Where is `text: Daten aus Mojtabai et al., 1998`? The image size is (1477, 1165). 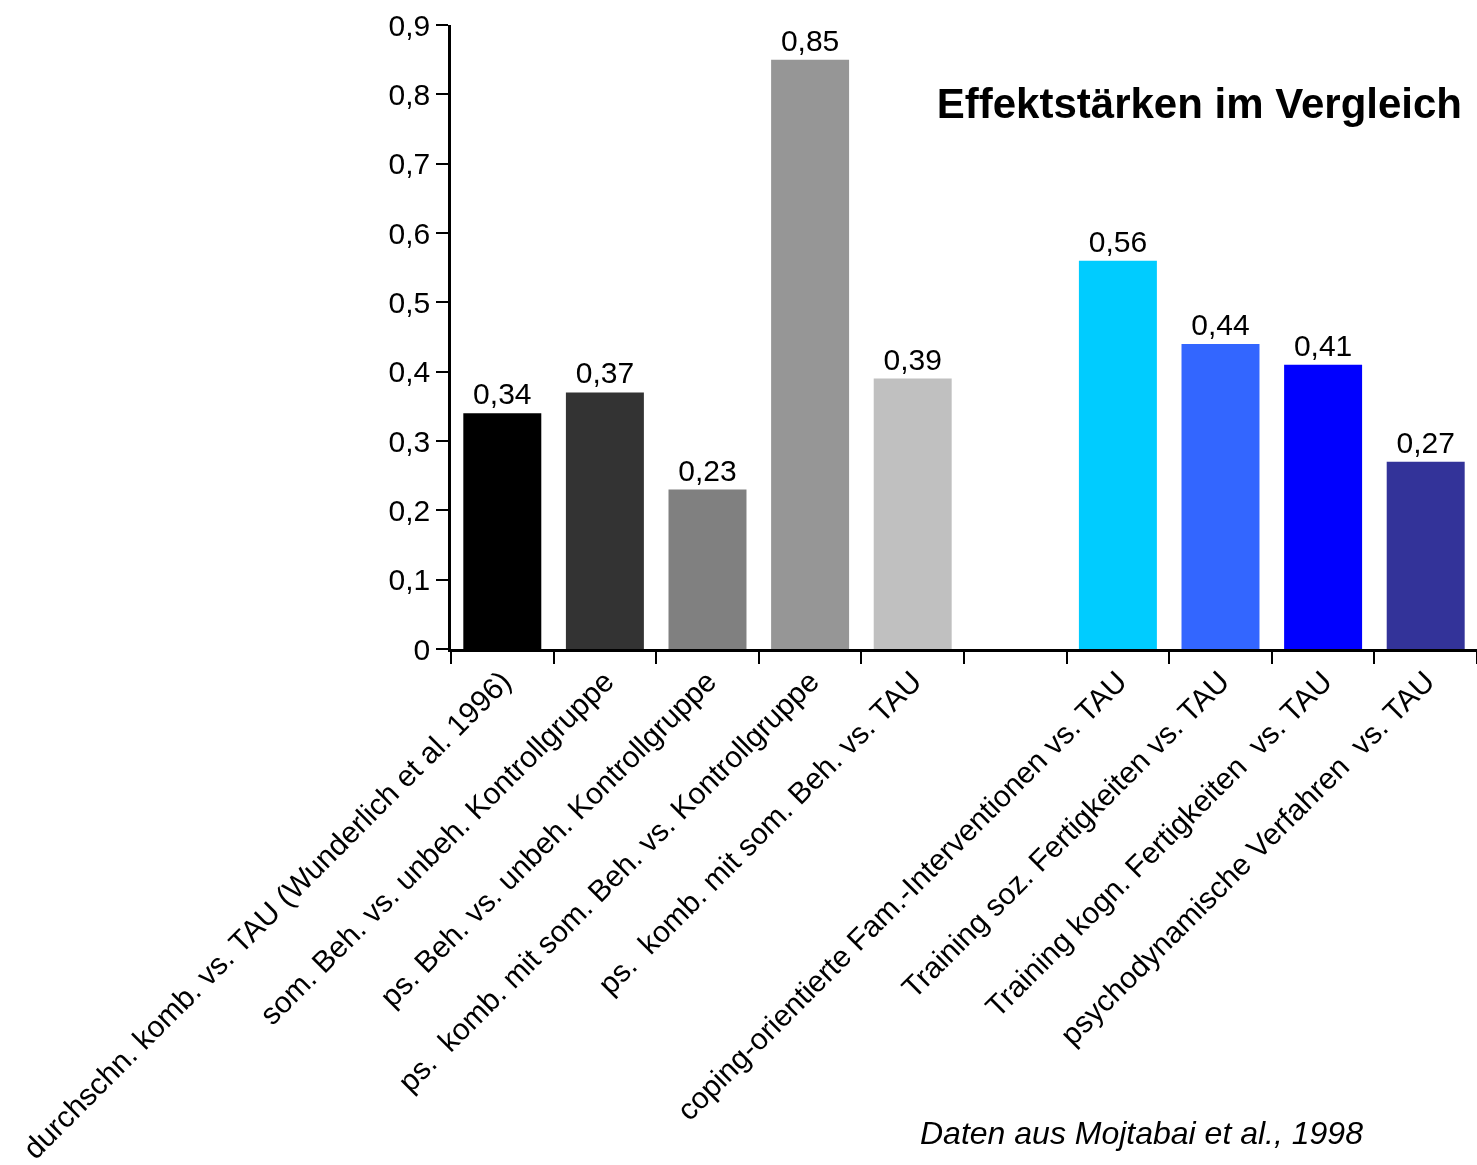
text: Daten aus Mojtabai et al., 1998 is located at coordinates (1142, 1133).